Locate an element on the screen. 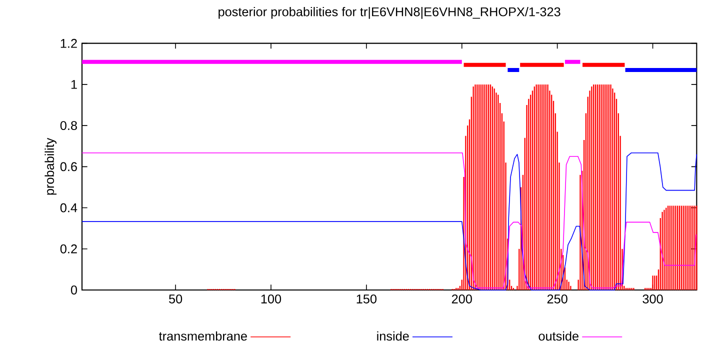 The height and width of the screenshot is (350, 710). y-tick-label: 1.2 is located at coordinates (68, 43).